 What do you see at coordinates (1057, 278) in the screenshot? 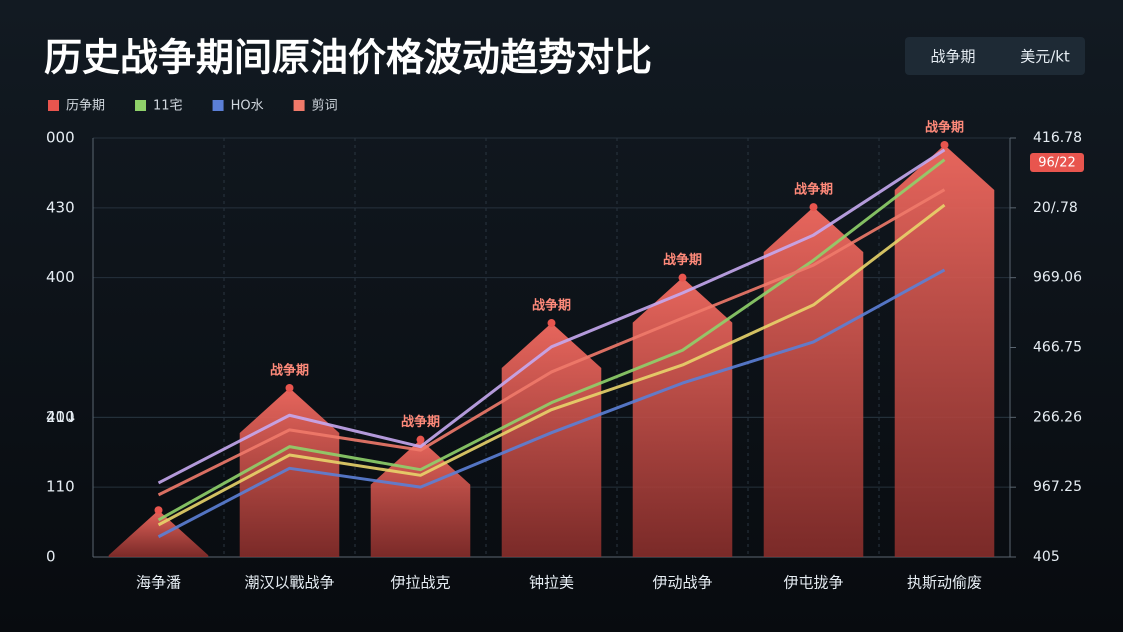
I see `y2-tick-label: 969.06` at bounding box center [1057, 278].